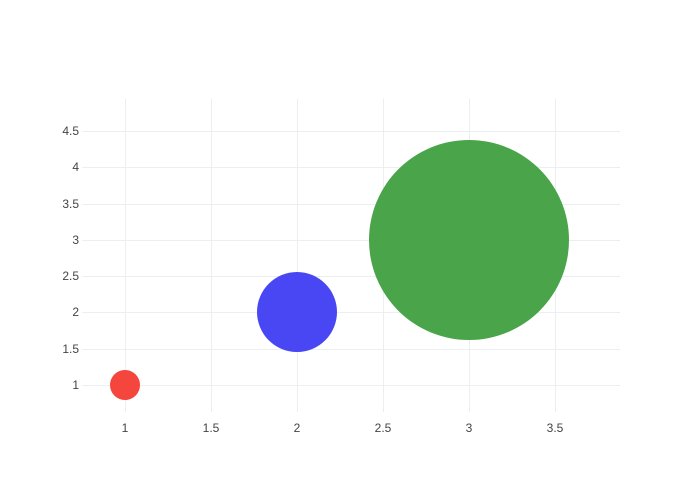 The image size is (700, 500). What do you see at coordinates (70, 276) in the screenshot?
I see `y-tick-label: 2.5` at bounding box center [70, 276].